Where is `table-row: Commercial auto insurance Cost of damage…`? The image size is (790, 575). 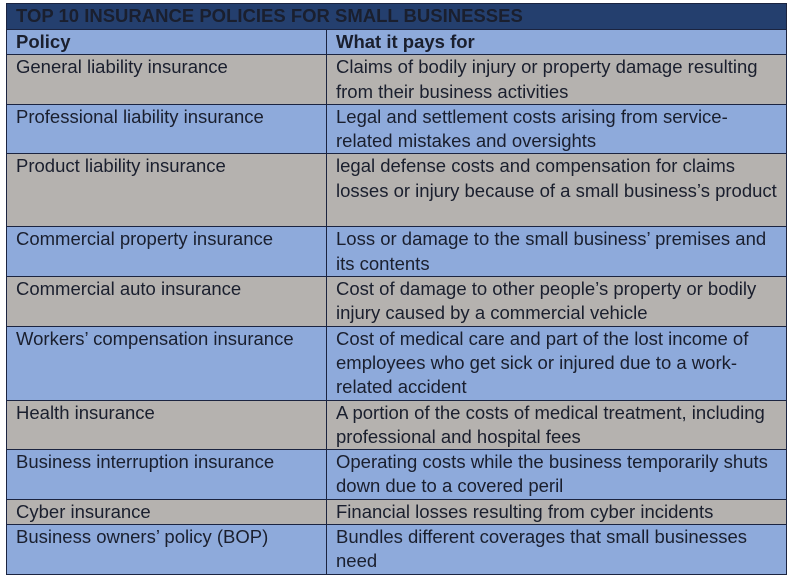 table-row: Commercial auto insurance Cost of damage… is located at coordinates (397, 301).